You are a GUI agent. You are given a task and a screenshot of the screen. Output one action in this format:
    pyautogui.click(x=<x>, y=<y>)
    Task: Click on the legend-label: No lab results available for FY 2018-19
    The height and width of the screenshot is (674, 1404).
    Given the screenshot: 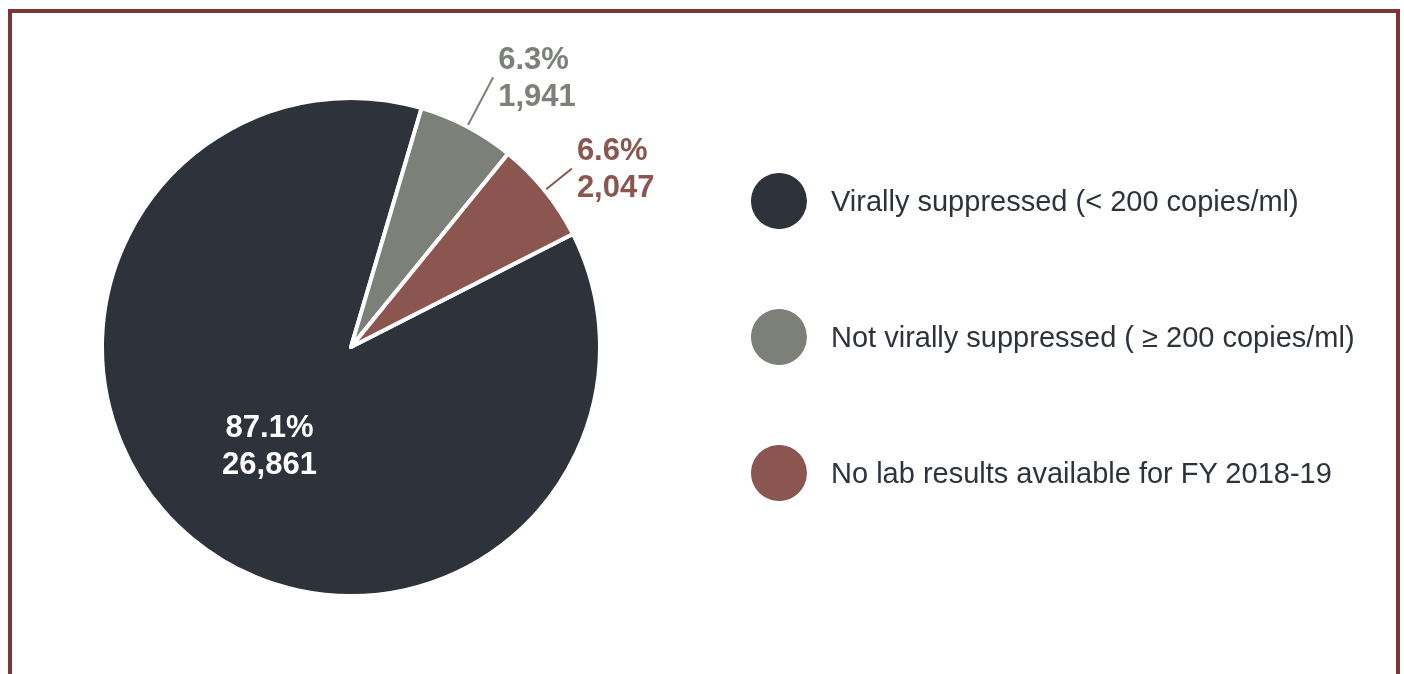 What is the action you would take?
    pyautogui.click(x=1081, y=473)
    